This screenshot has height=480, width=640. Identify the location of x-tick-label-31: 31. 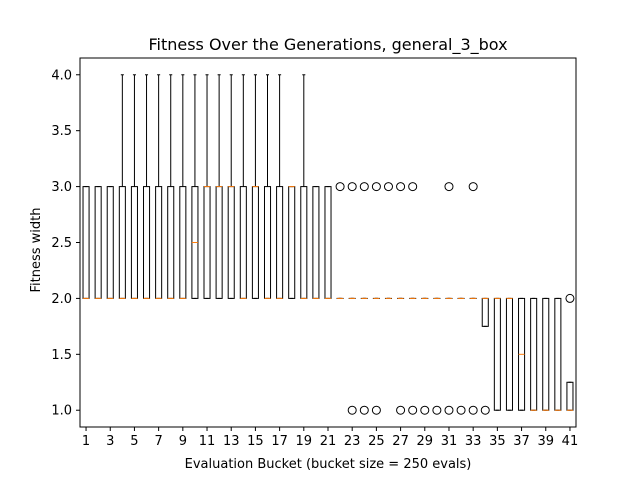
(449, 441).